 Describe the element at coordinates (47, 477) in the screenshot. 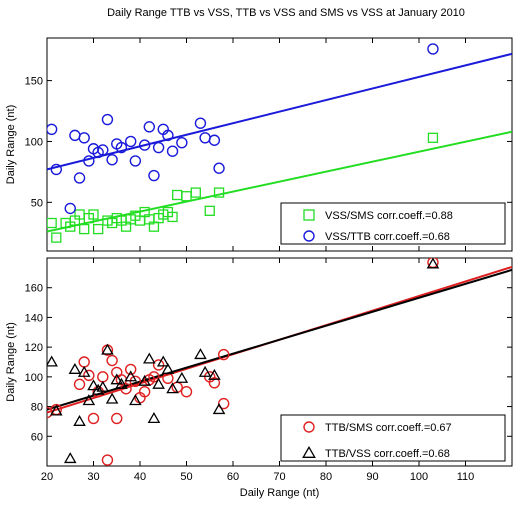

I see `x-tick-label: 20` at that location.